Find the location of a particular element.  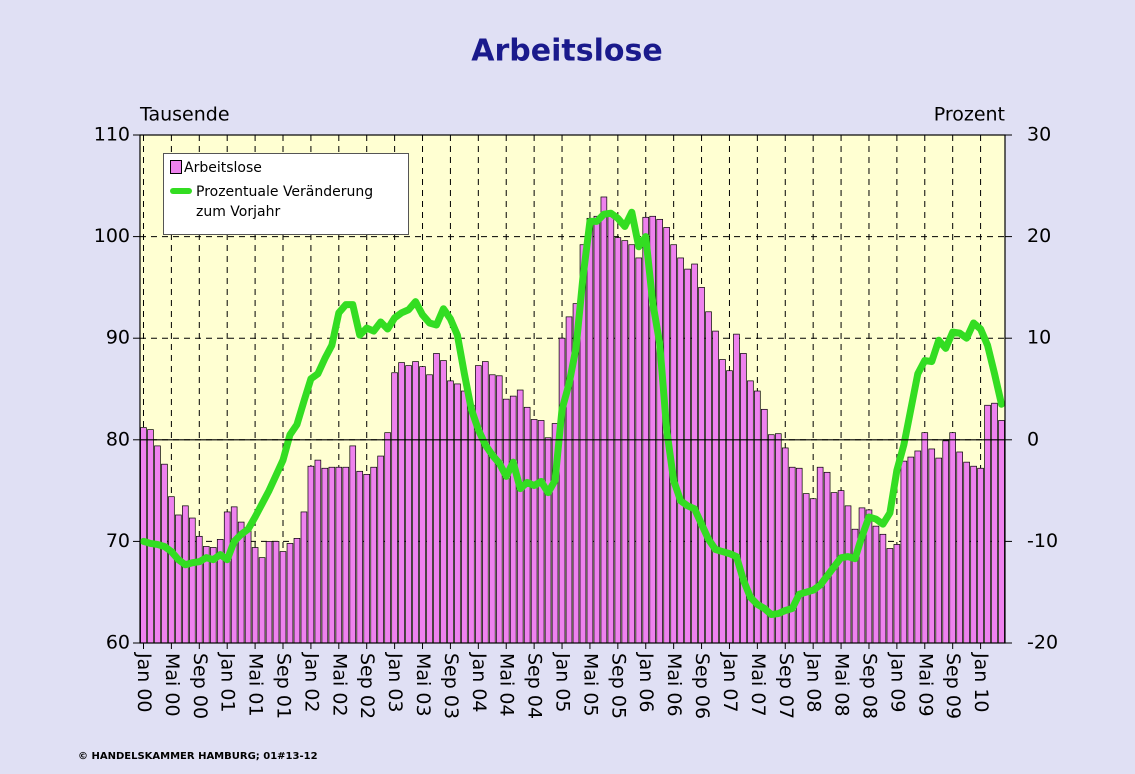

legend-item: Prozentuale Veränderung zum Vorjahr is located at coordinates (286, 202).